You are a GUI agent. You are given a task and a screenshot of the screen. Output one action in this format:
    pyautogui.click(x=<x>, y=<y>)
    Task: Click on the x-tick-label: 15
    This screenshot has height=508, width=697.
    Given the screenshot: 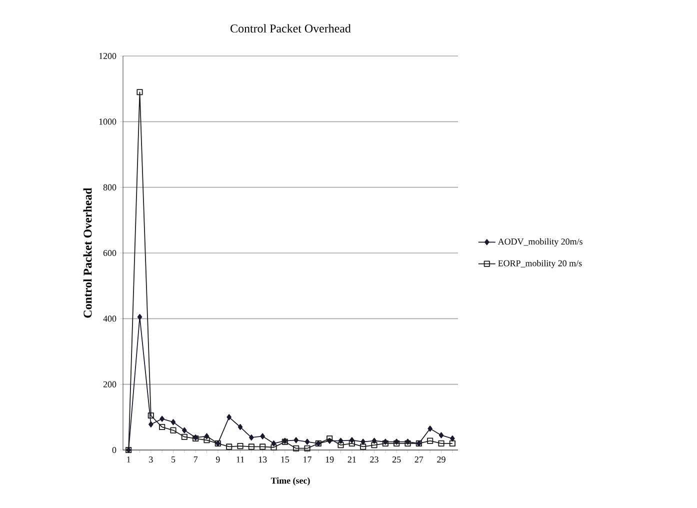 What is the action you would take?
    pyautogui.click(x=285, y=459)
    